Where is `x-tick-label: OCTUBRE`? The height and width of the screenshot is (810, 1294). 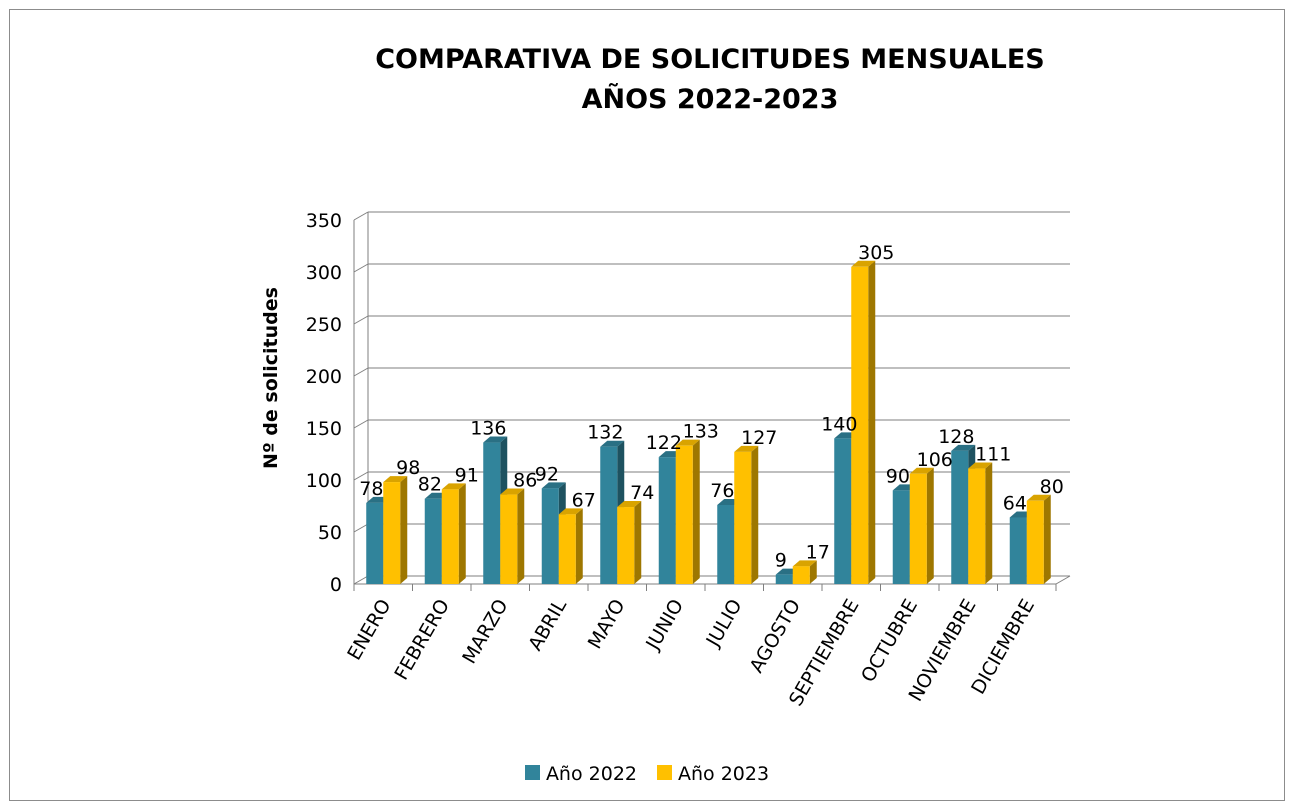 x-tick-label: OCTUBRE is located at coordinates (889, 641).